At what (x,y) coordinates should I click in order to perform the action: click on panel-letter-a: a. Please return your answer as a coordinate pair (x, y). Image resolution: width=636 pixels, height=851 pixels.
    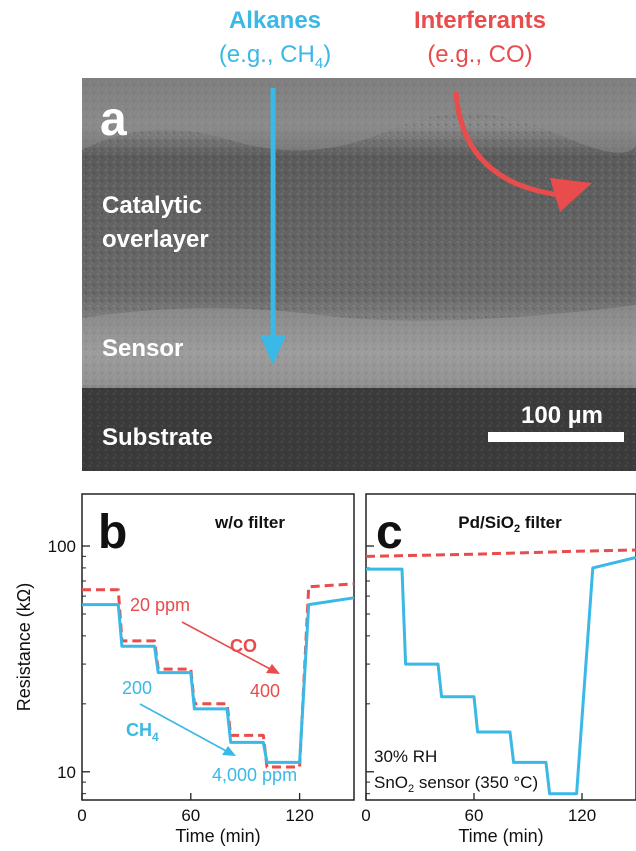
    Looking at the image, I should click on (113, 119).